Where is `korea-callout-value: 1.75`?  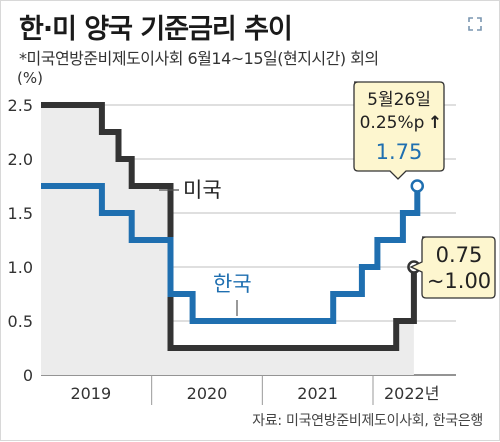
korea-callout-value: 1.75 is located at coordinates (399, 152).